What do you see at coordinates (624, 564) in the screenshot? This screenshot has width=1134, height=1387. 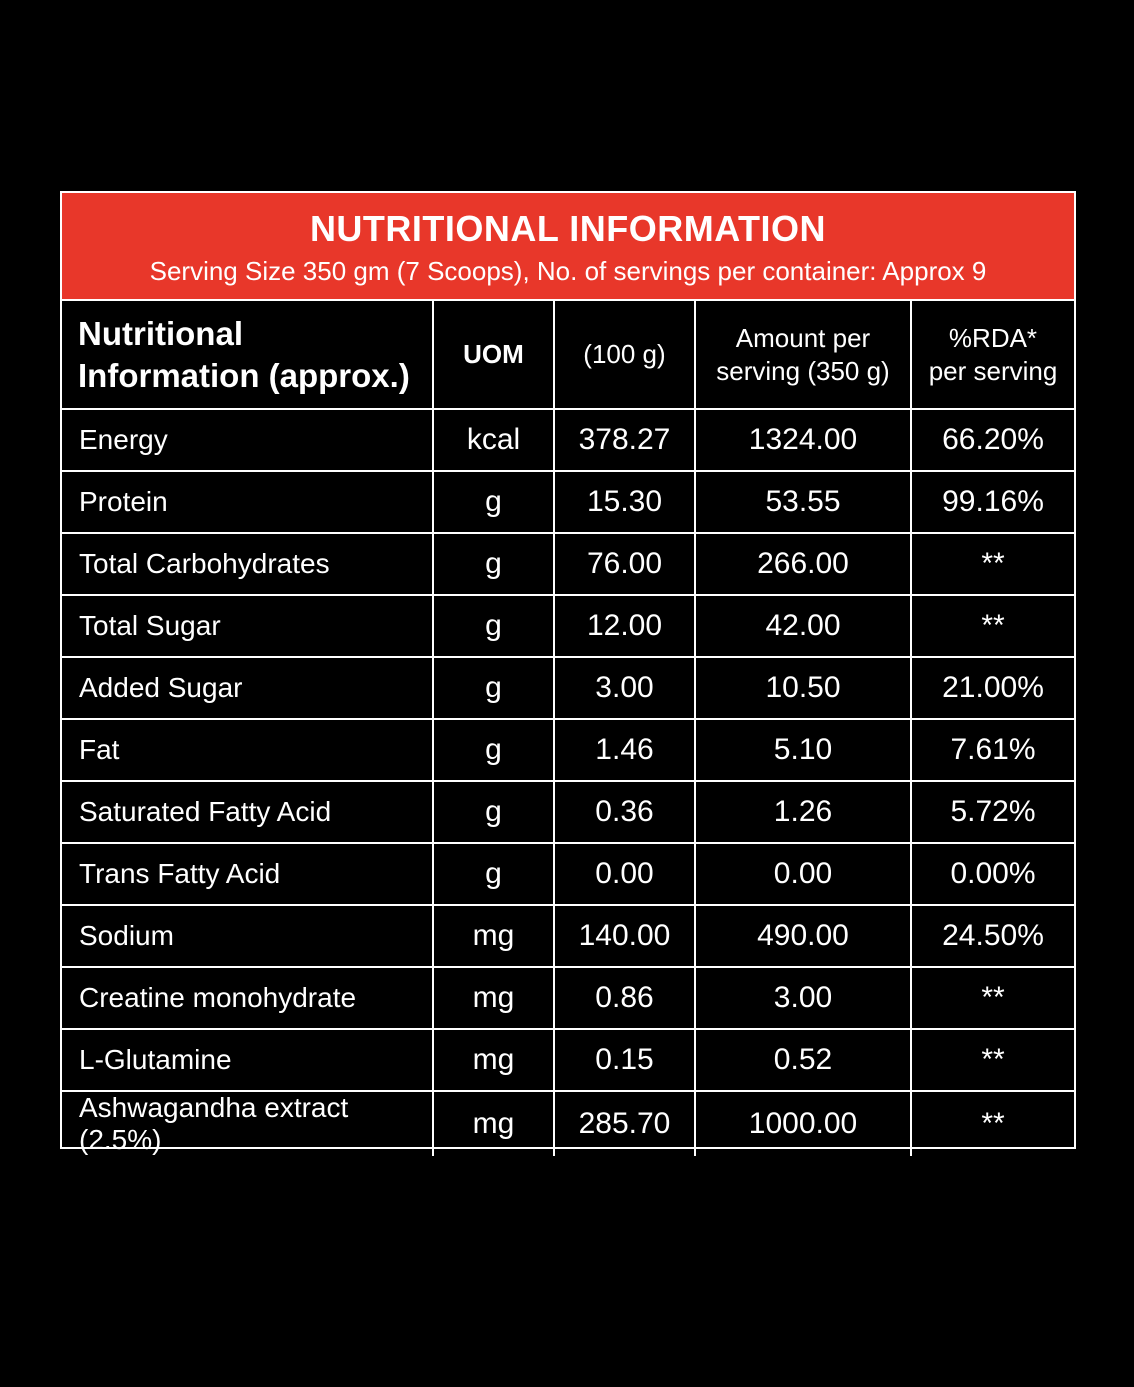 I see `nutrient-per-100g: 76.00` at bounding box center [624, 564].